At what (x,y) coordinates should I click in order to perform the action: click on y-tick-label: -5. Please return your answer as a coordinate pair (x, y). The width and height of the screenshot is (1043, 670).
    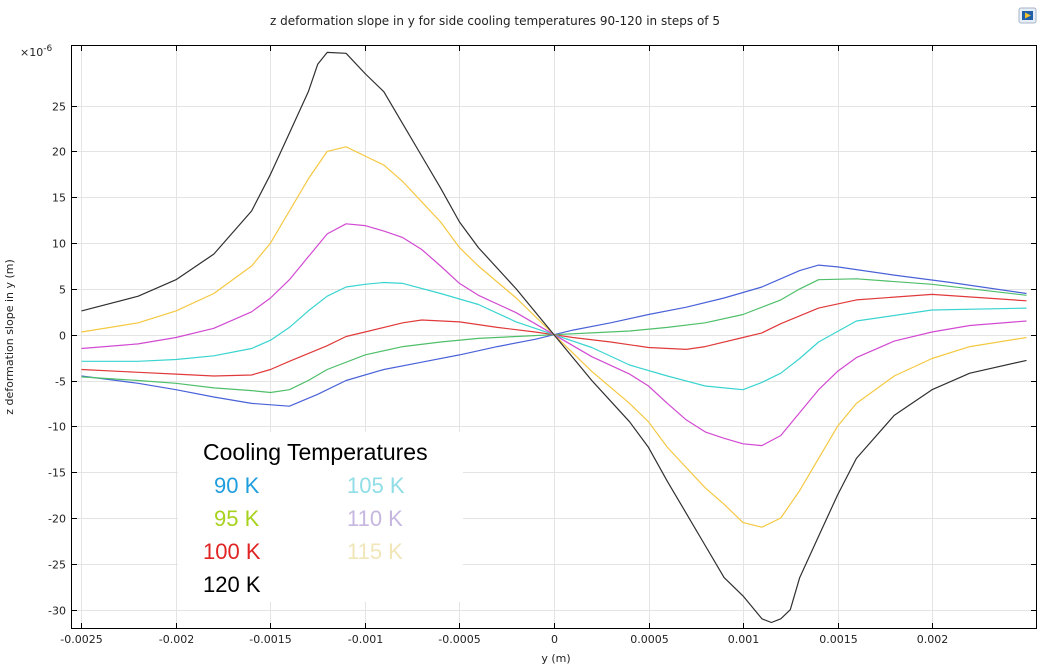
    Looking at the image, I should click on (60, 382).